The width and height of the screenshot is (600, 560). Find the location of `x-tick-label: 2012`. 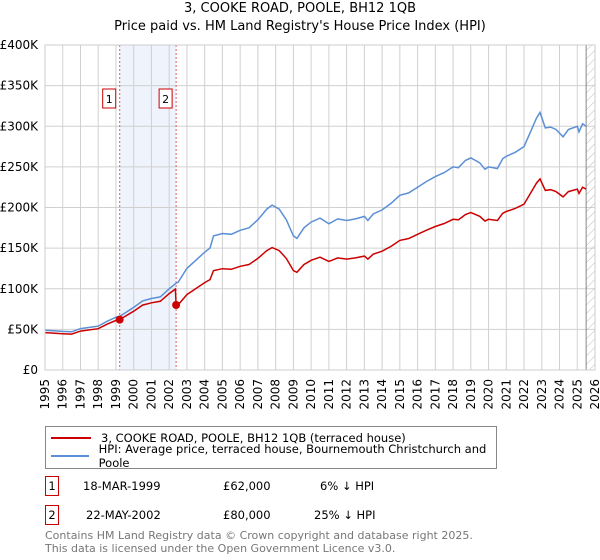

x-tick-label: 2012 is located at coordinates (347, 394).